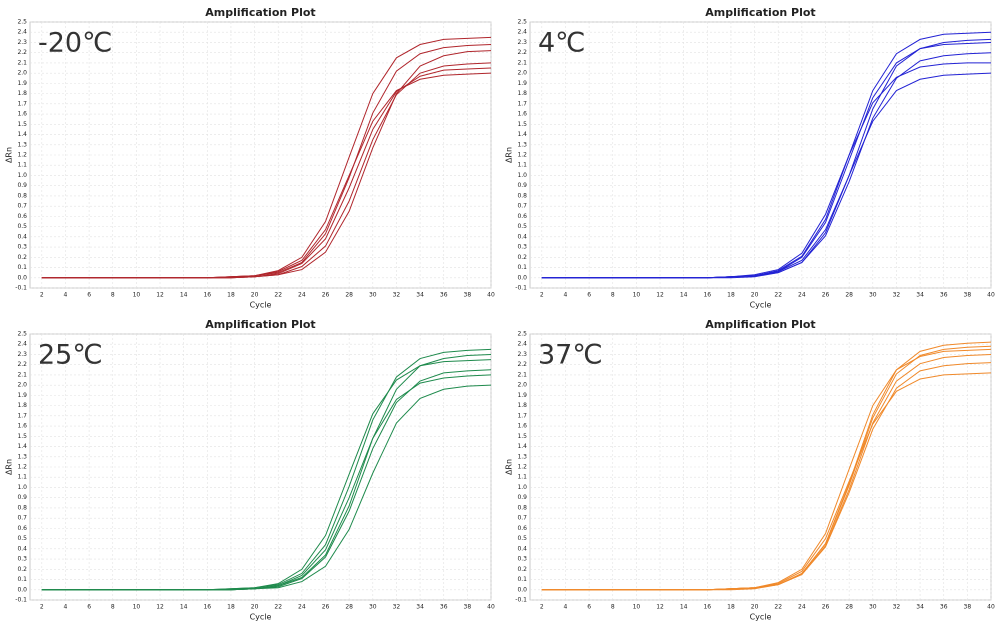 The image size is (999, 624). Describe the element at coordinates (873, 607) in the screenshot. I see `x-tick-label: 30` at that location.